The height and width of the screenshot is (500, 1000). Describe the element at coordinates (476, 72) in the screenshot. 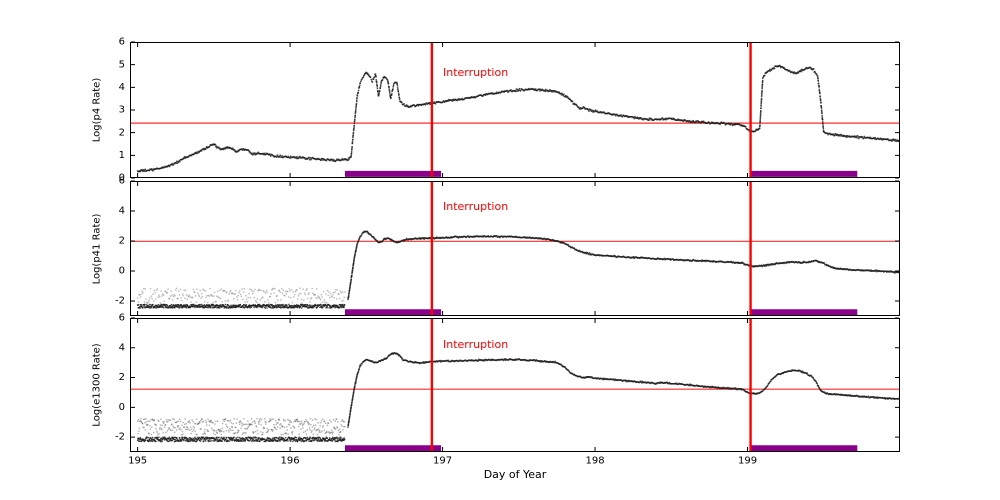

I see `interruption-label-p4: Interruption` at that location.